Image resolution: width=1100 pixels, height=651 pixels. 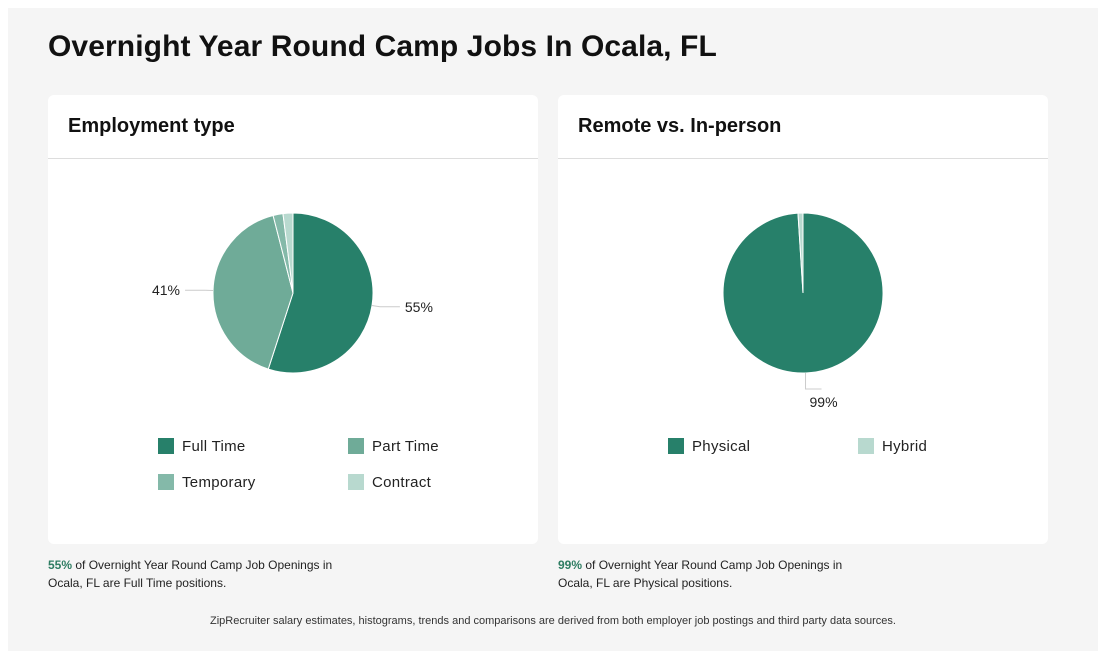 What do you see at coordinates (214, 446) in the screenshot?
I see `legend-label-full-time: Full Time` at bounding box center [214, 446].